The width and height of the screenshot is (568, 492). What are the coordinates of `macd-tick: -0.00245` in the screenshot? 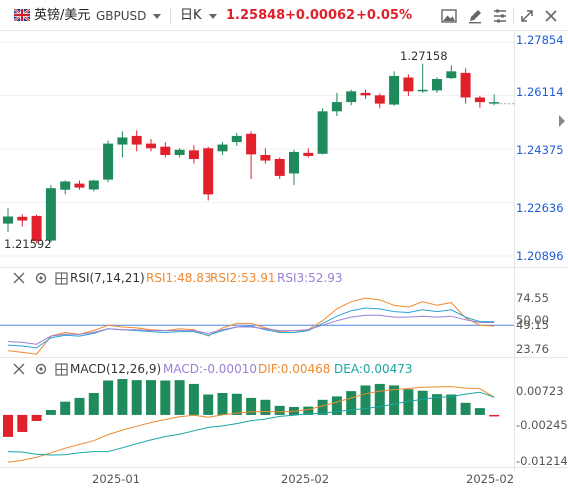 It's located at (542, 425).